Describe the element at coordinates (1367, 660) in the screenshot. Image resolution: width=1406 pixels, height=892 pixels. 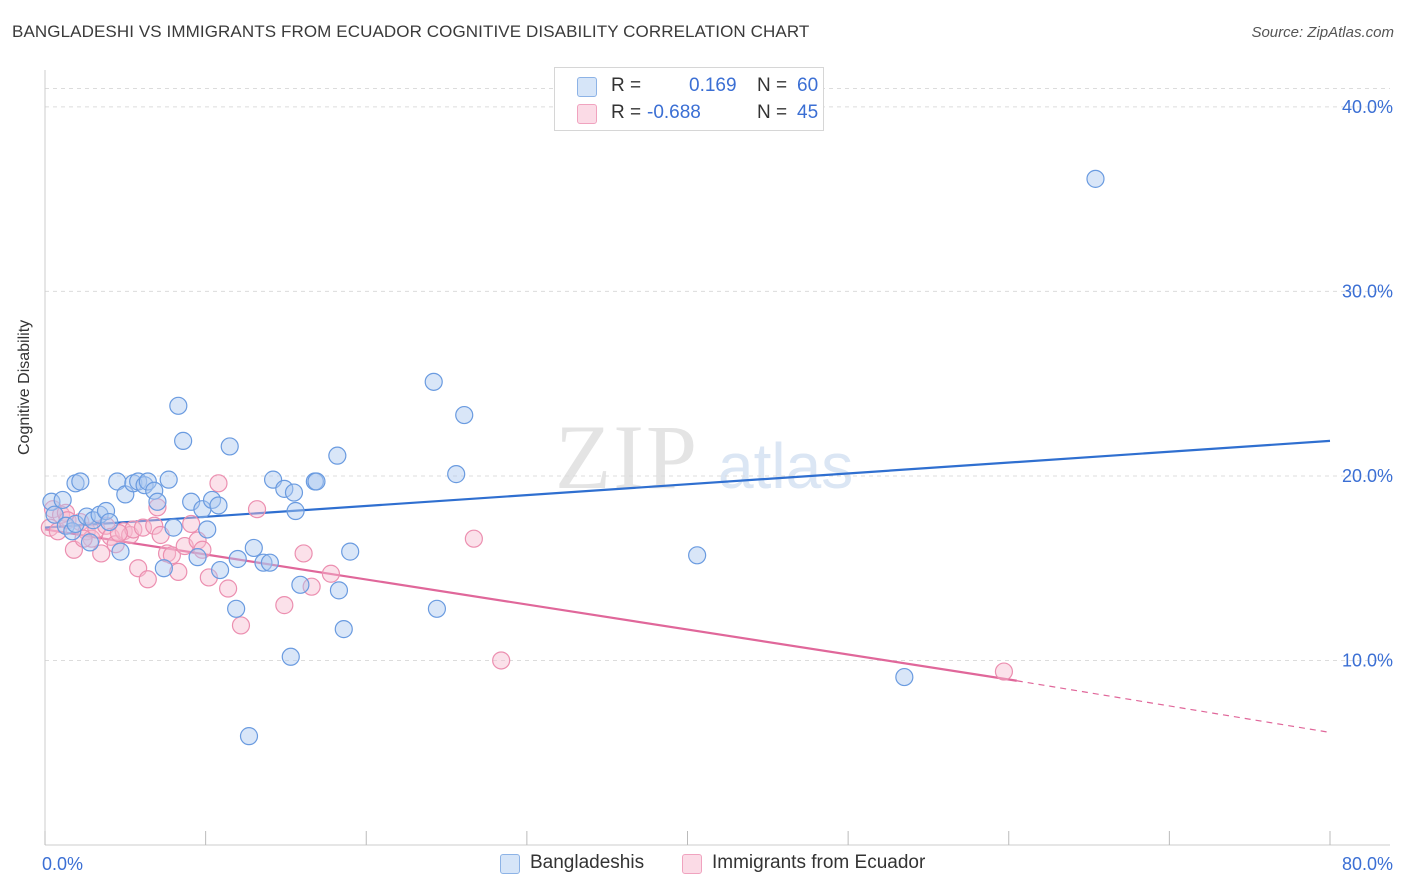
I see `y-tick-label: 10.0%` at that location.